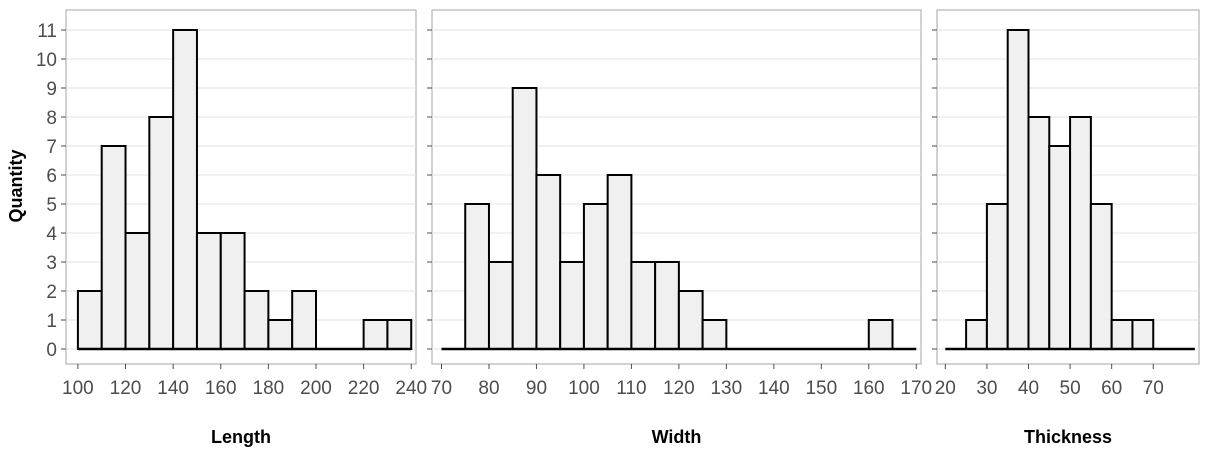 This screenshot has width=1210, height=450. I want to click on y-tick-label: 10, so click(46, 60).